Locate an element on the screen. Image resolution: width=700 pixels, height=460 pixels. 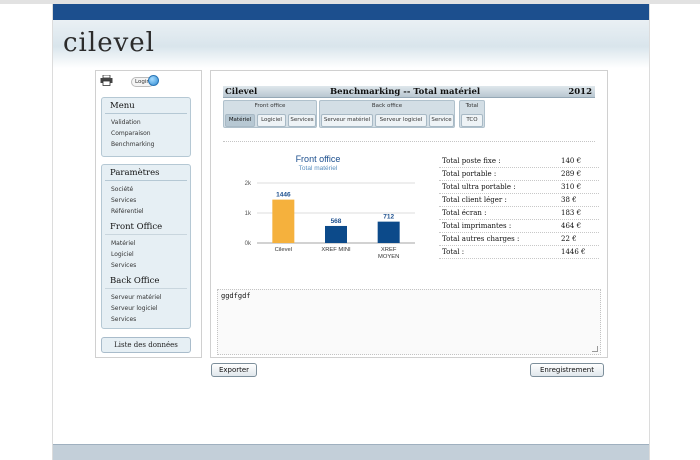
totals-row: Total écran : 183 € is located at coordinates (519, 213).